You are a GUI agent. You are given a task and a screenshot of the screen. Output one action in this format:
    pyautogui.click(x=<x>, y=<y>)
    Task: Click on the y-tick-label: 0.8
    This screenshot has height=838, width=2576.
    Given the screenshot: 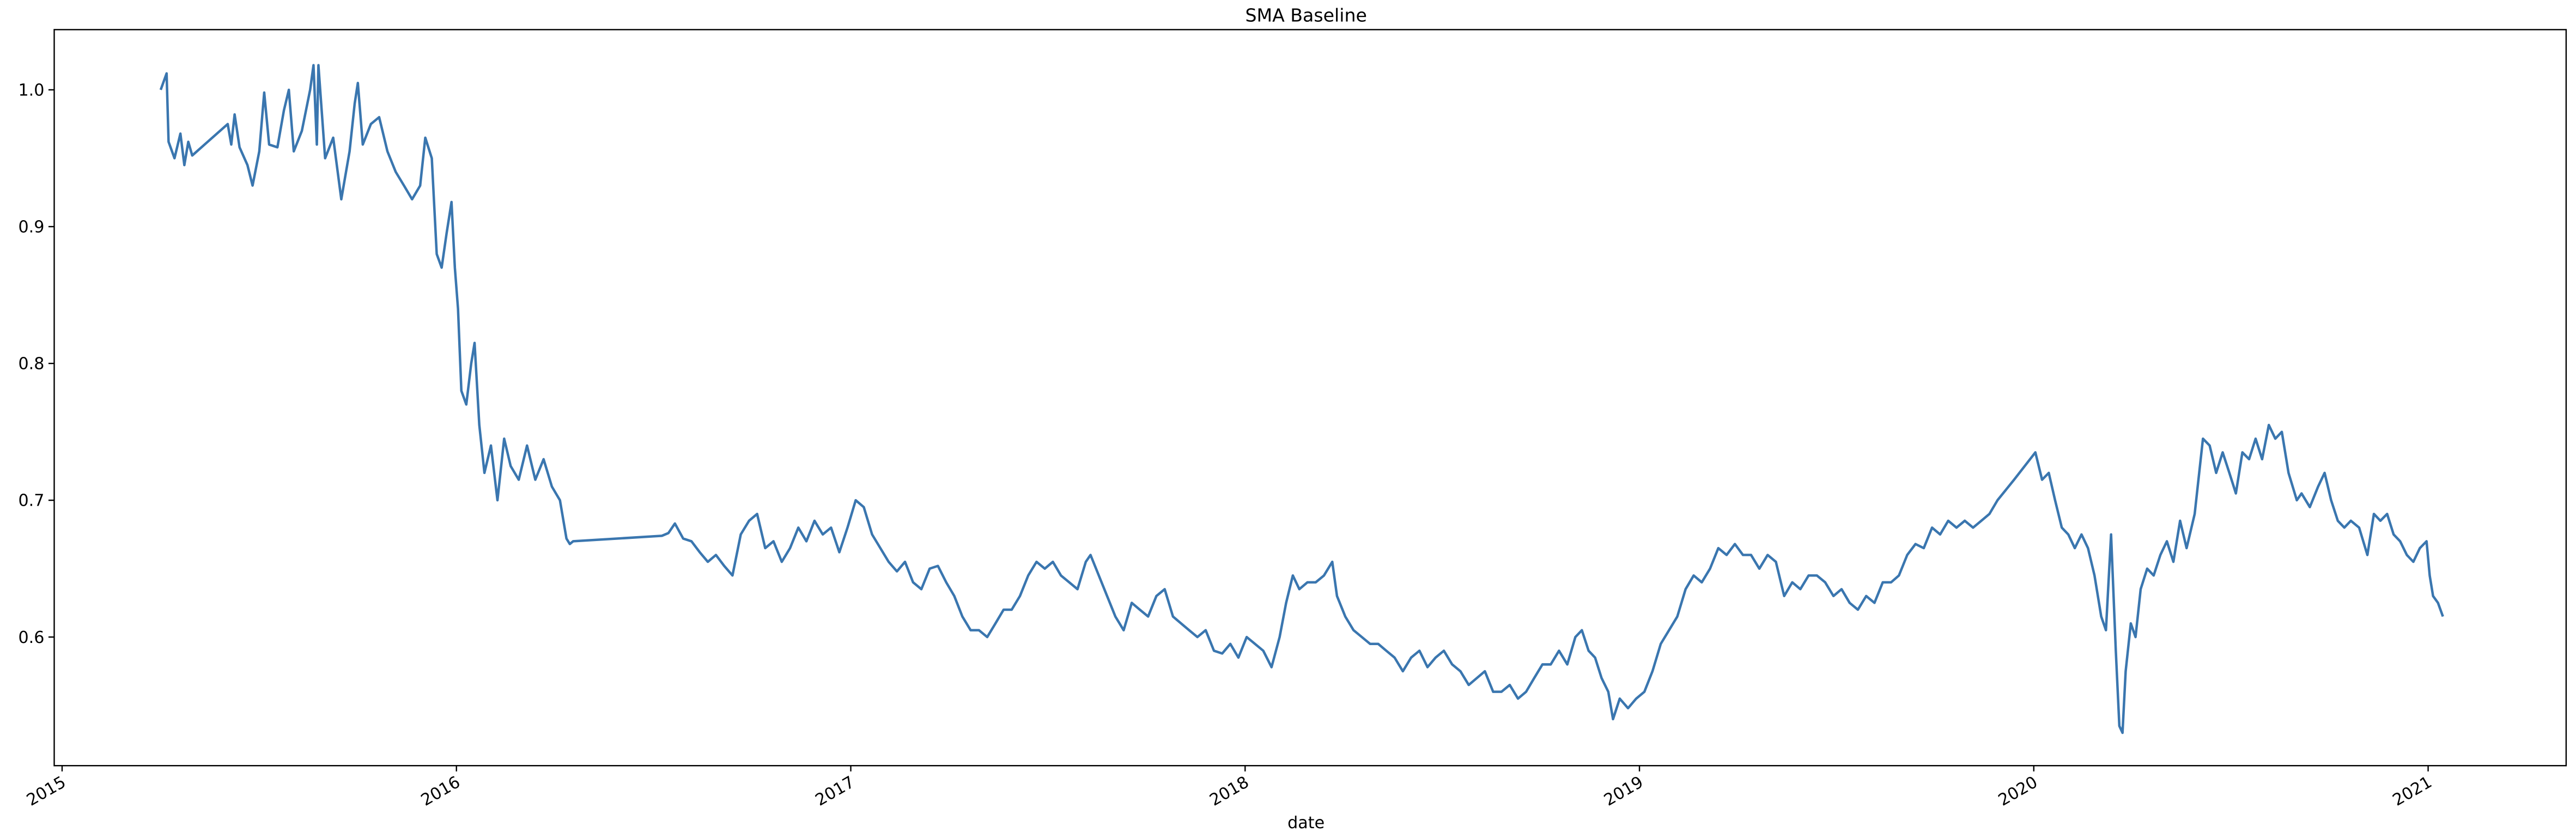 What is the action you would take?
    pyautogui.click(x=31, y=364)
    